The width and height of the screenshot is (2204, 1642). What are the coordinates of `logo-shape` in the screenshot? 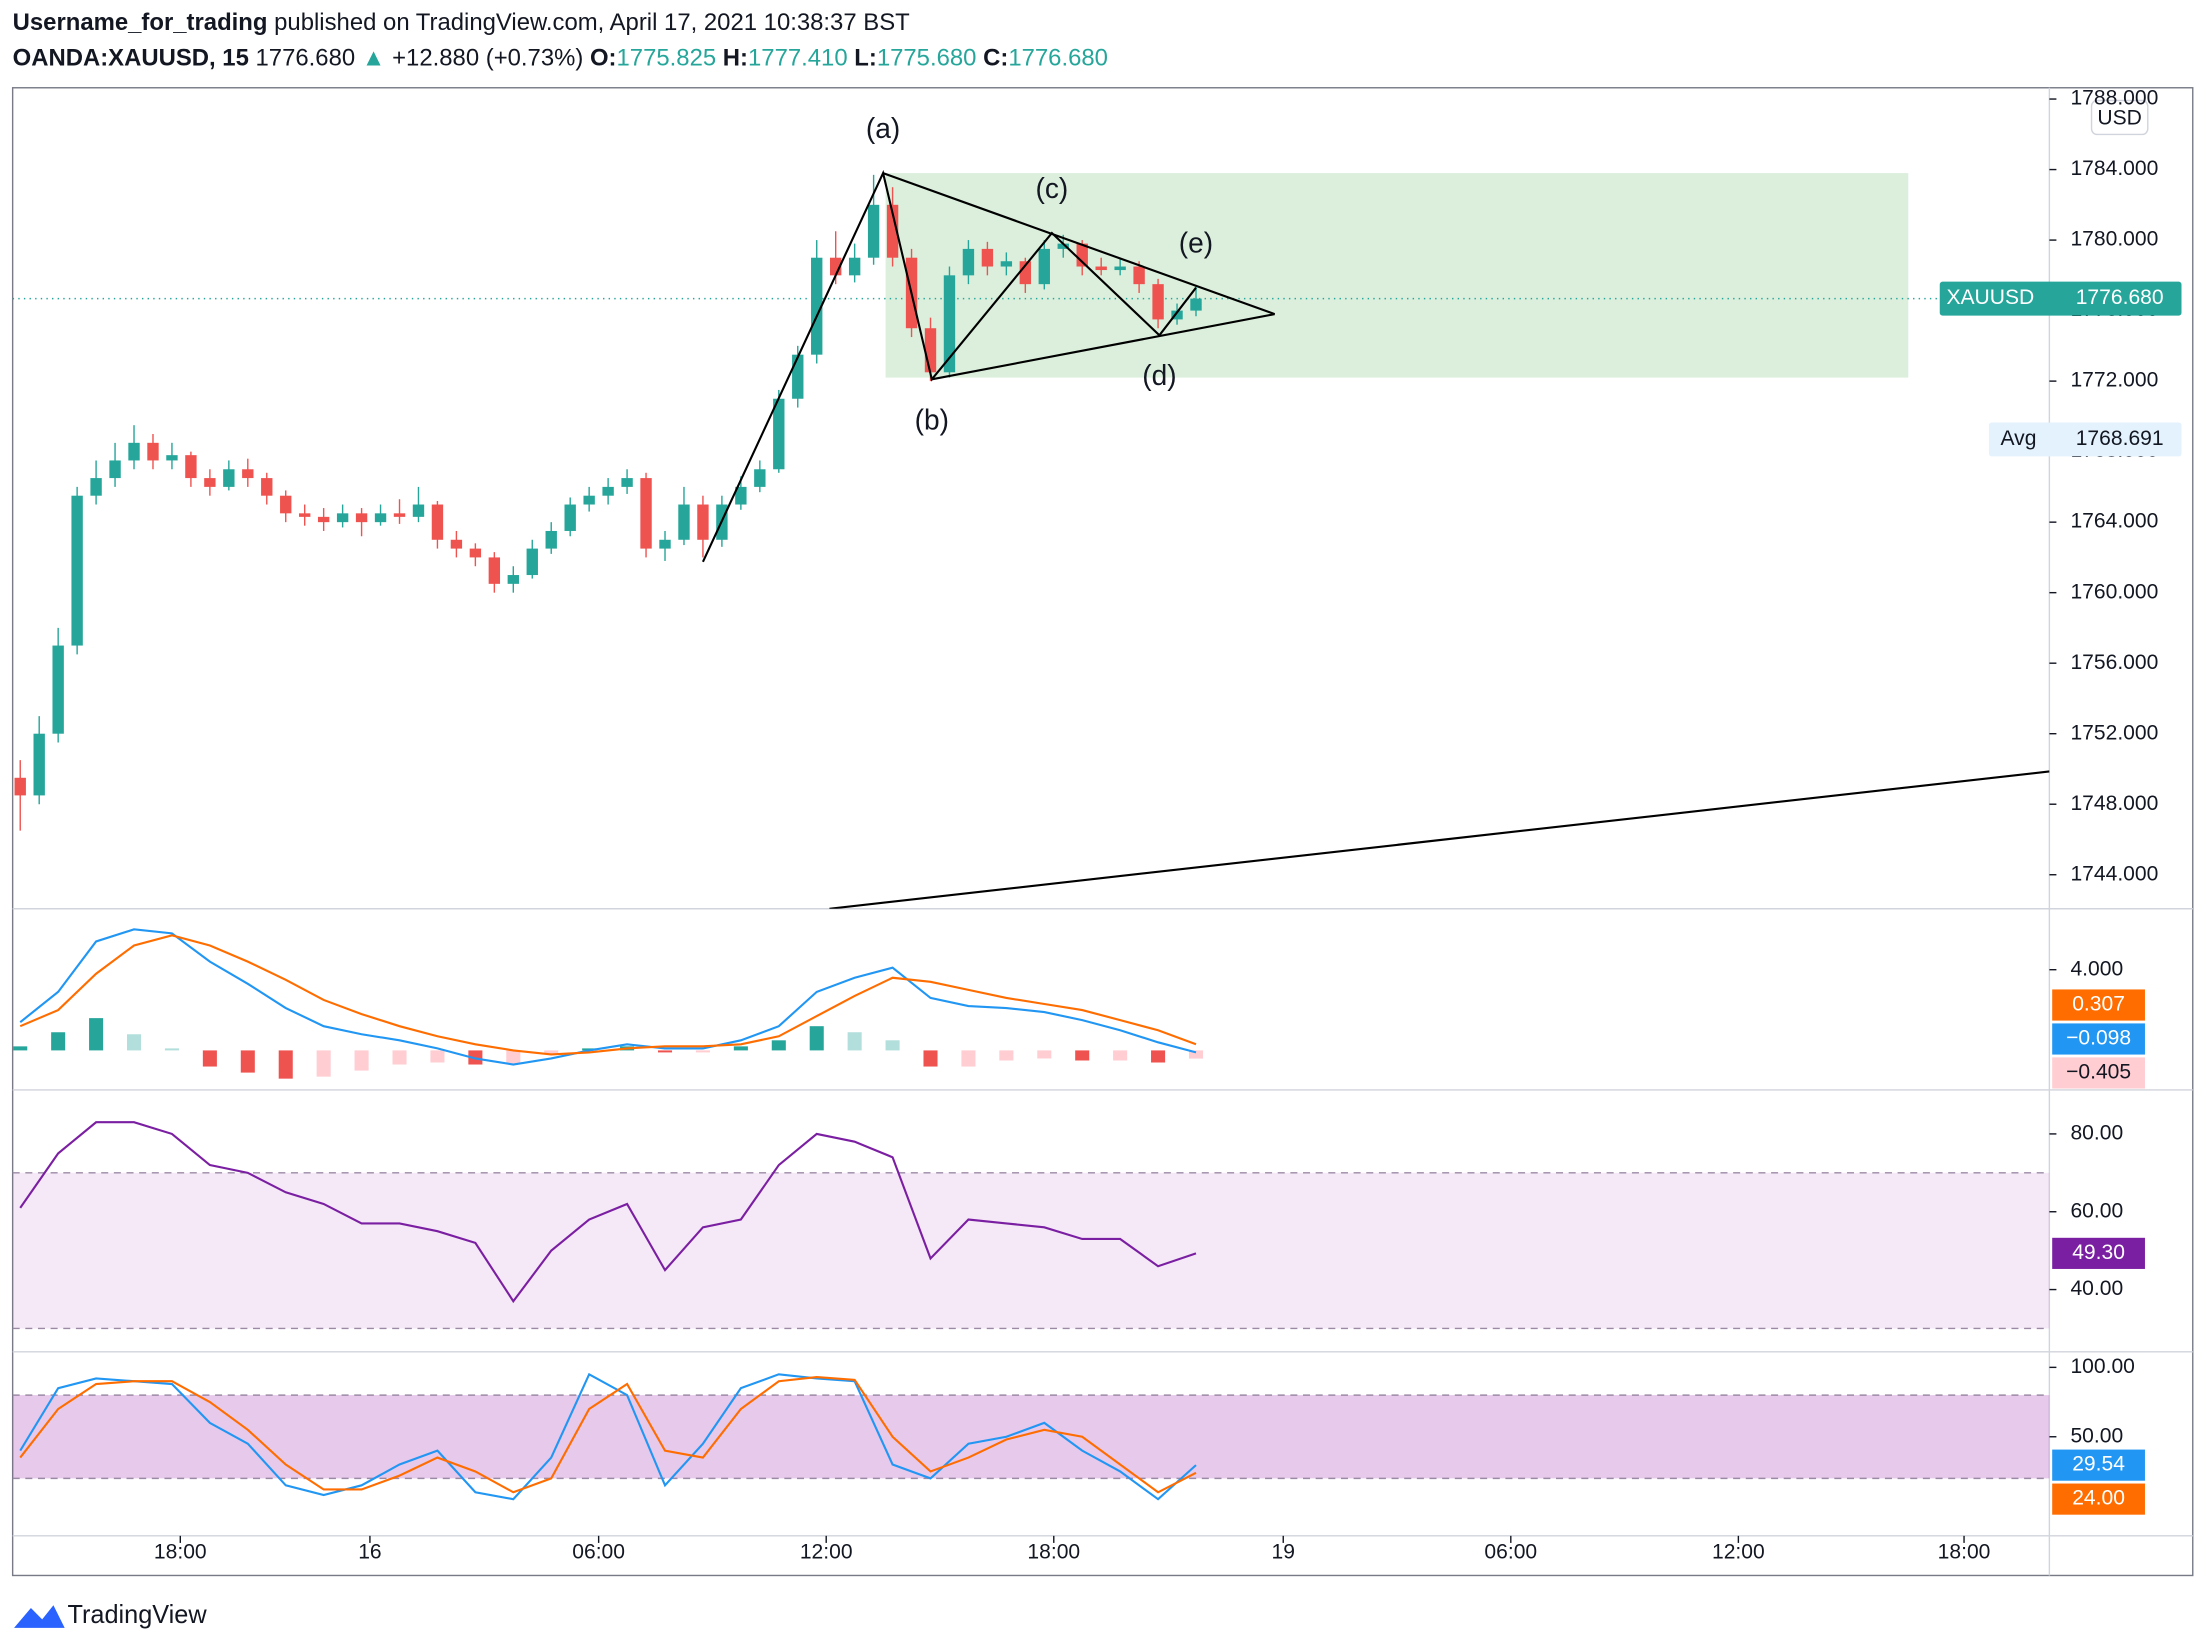 It's located at (39, 1616).